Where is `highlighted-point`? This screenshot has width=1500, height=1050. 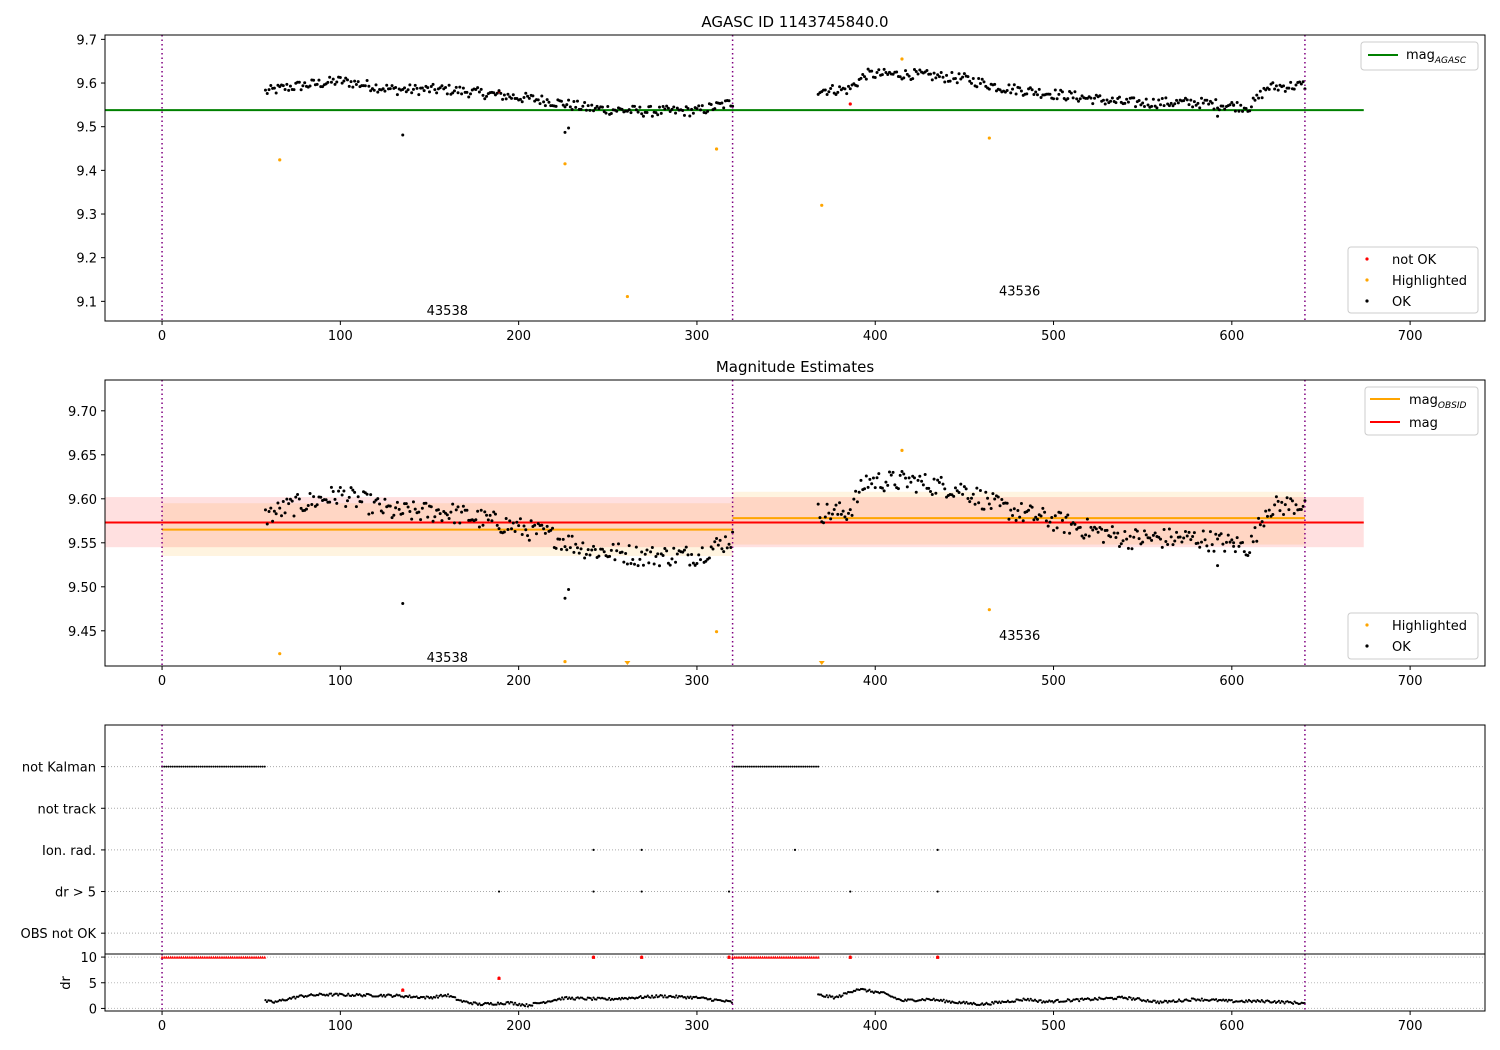
highlighted-point is located at coordinates (716, 632).